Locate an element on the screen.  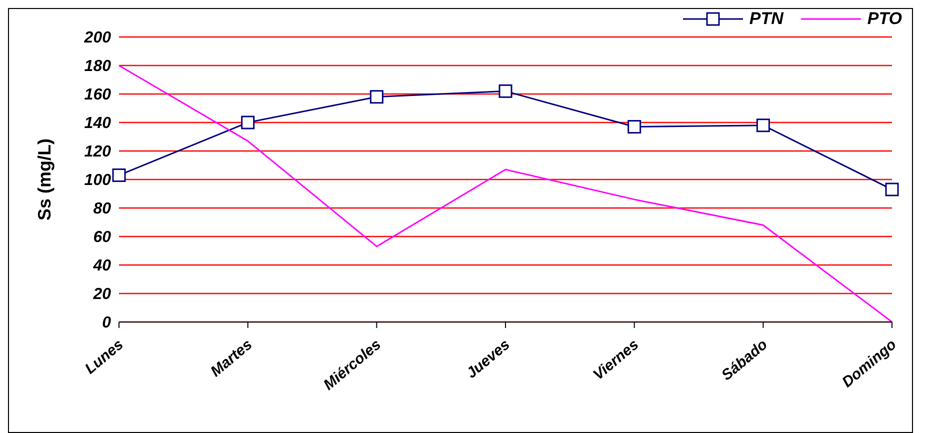
legend-label: PTN is located at coordinates (766, 19).